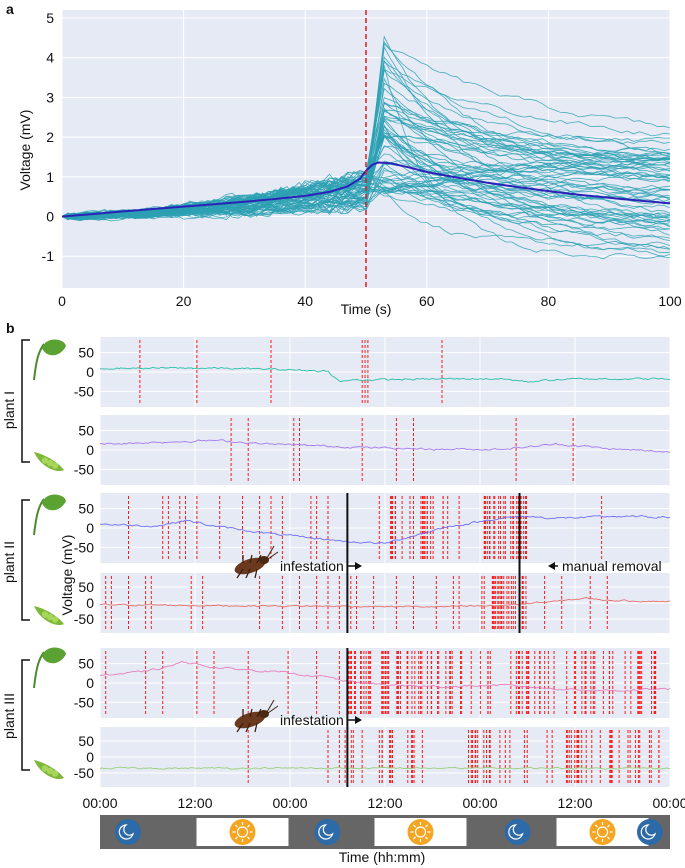  I want to click on x-tick-label: 40, so click(305, 301).